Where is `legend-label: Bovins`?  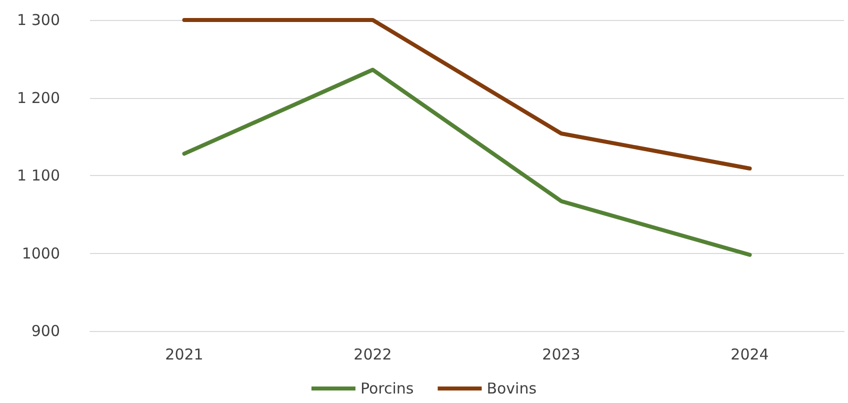
legend-label: Bovins is located at coordinates (511, 389).